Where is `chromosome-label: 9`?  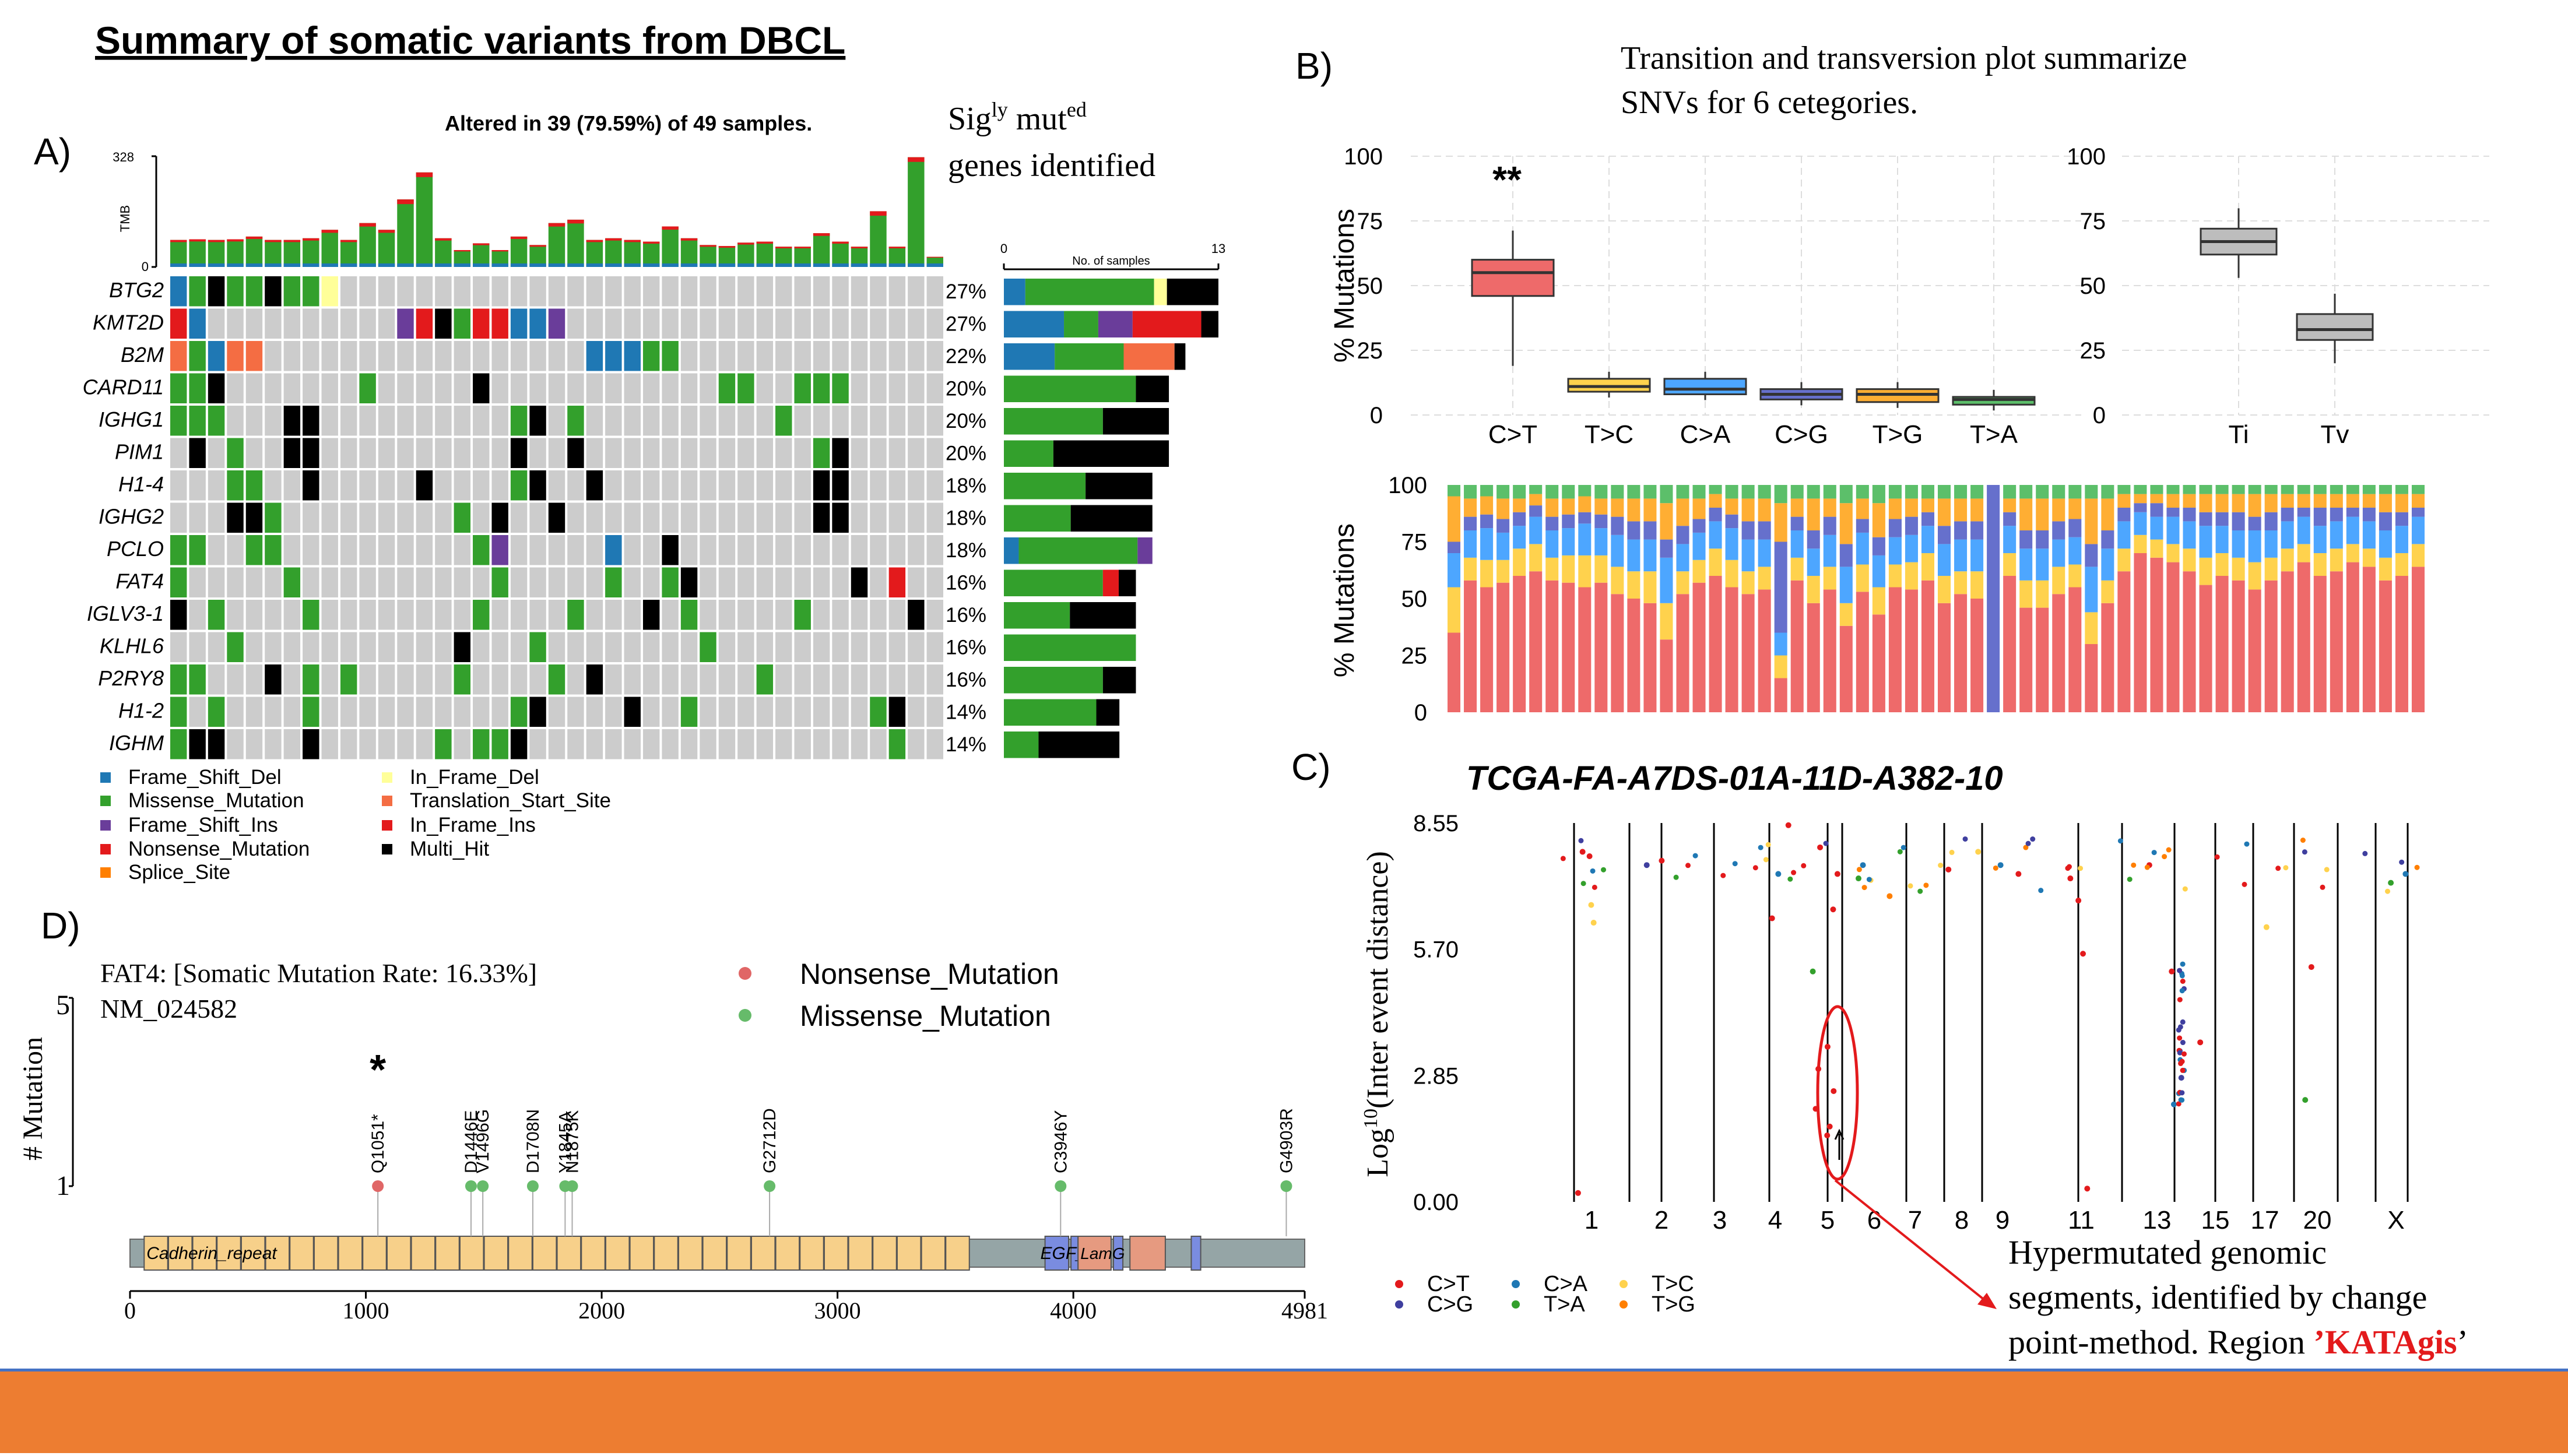 chromosome-label: 9 is located at coordinates (2003, 1220).